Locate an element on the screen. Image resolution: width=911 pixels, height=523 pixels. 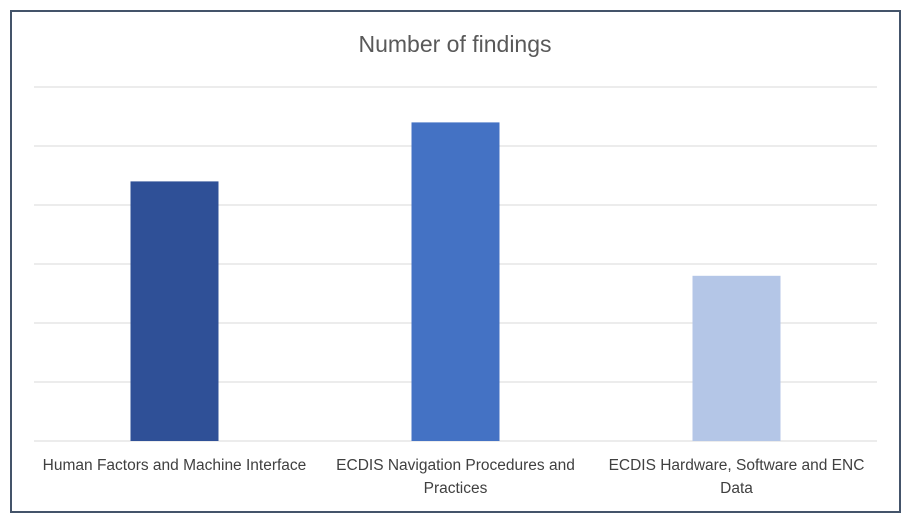
x-tick-label: ECDIS Hardware, Software and ENC Data is located at coordinates (736, 477).